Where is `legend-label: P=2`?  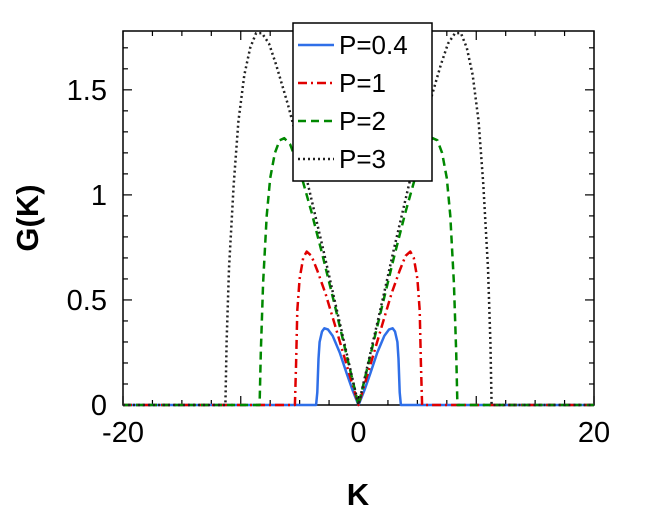 legend-label: P=2 is located at coordinates (362, 121).